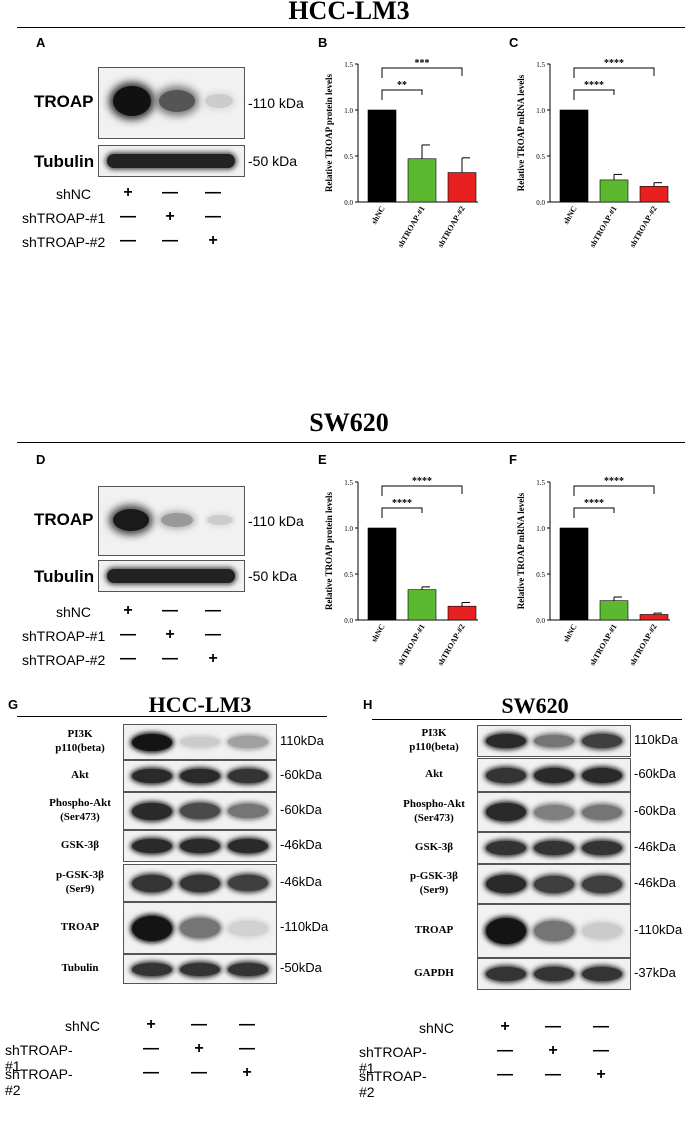  What do you see at coordinates (521, 550) in the screenshot?
I see `y-axis-label: Relative TROAP mRNA levels` at bounding box center [521, 550].